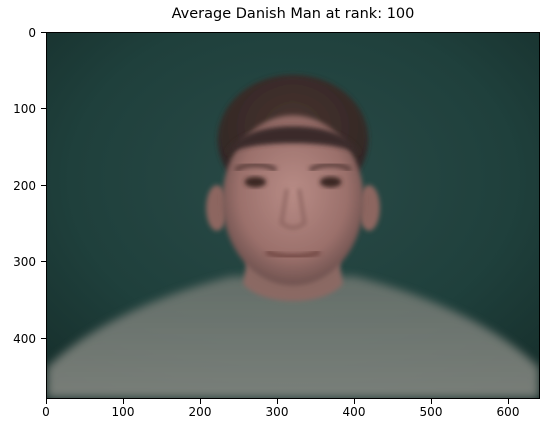 The image size is (549, 433). Describe the element at coordinates (46, 412) in the screenshot. I see `x-tick-label: 0` at that location.